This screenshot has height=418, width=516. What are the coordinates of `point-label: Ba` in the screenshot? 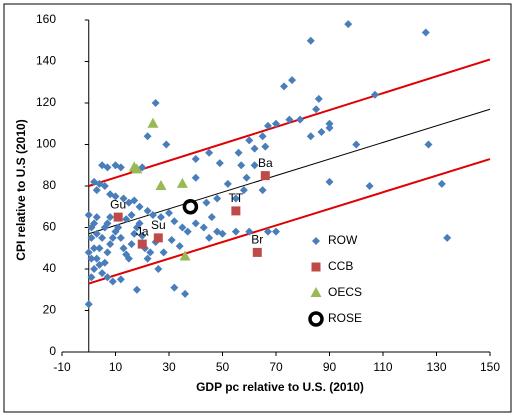 It's located at (265, 163).